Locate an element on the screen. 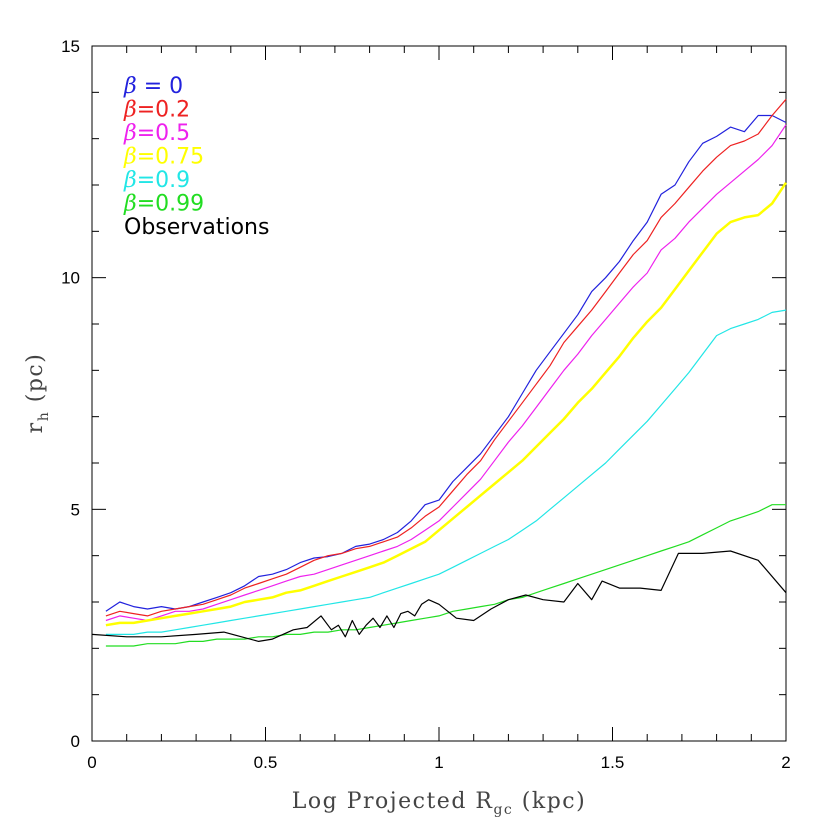 This screenshot has height=830, width=830. x-tick-label: 1 is located at coordinates (438, 762).